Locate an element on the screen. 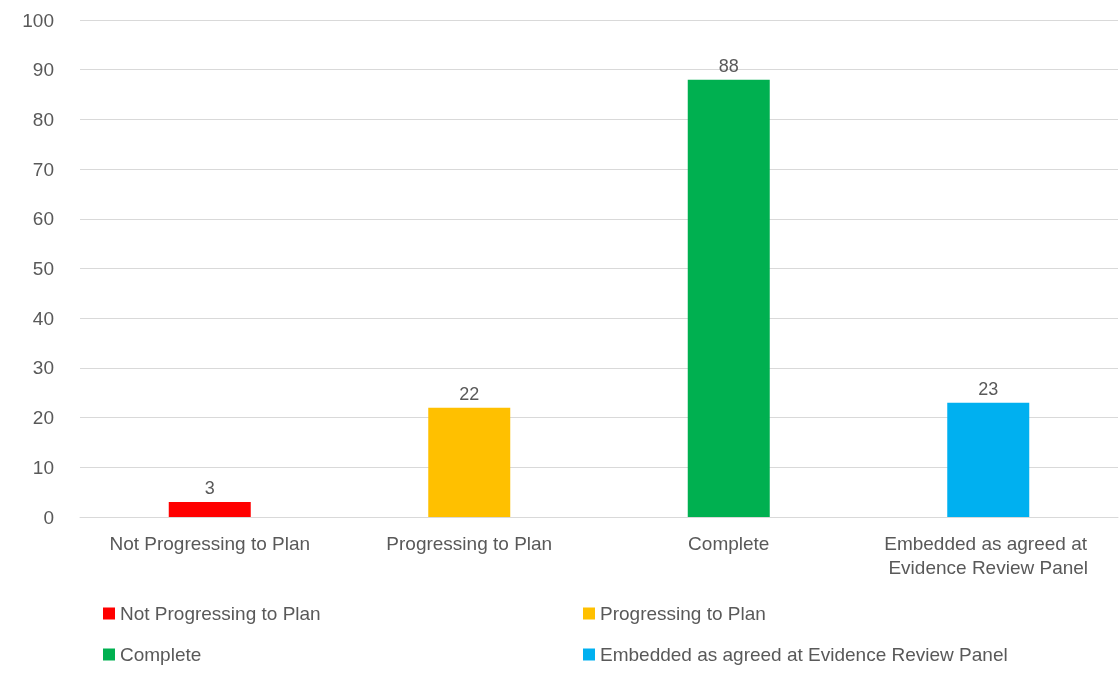  legend-label: Complete is located at coordinates (161, 654).